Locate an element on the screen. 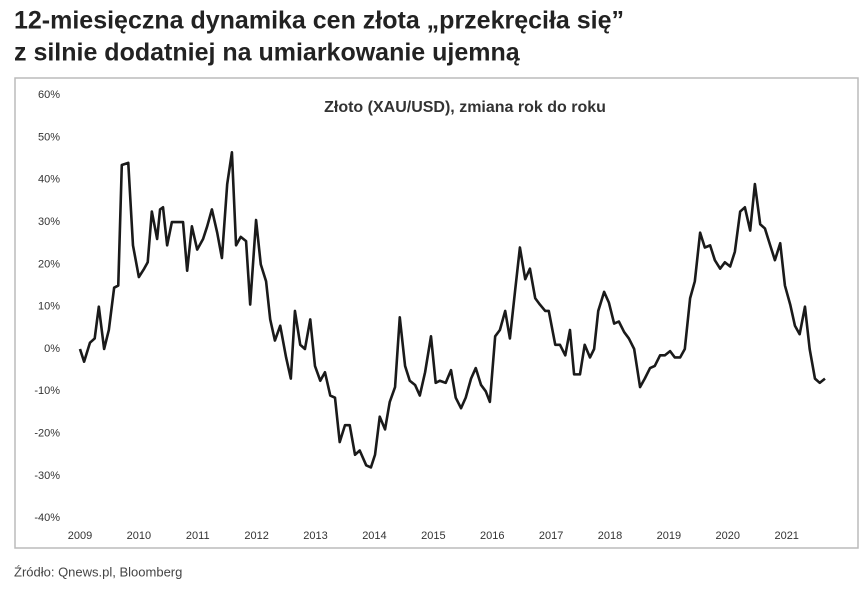 Image resolution: width=868 pixels, height=598 pixels. x-tick-label: 2019 is located at coordinates (669, 536).